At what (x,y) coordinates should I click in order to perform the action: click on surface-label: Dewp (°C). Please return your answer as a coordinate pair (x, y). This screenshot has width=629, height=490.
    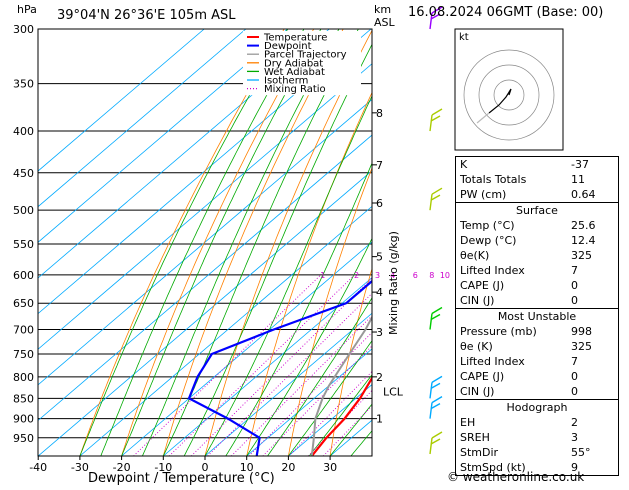
    Looking at the image, I should click on (488, 240).